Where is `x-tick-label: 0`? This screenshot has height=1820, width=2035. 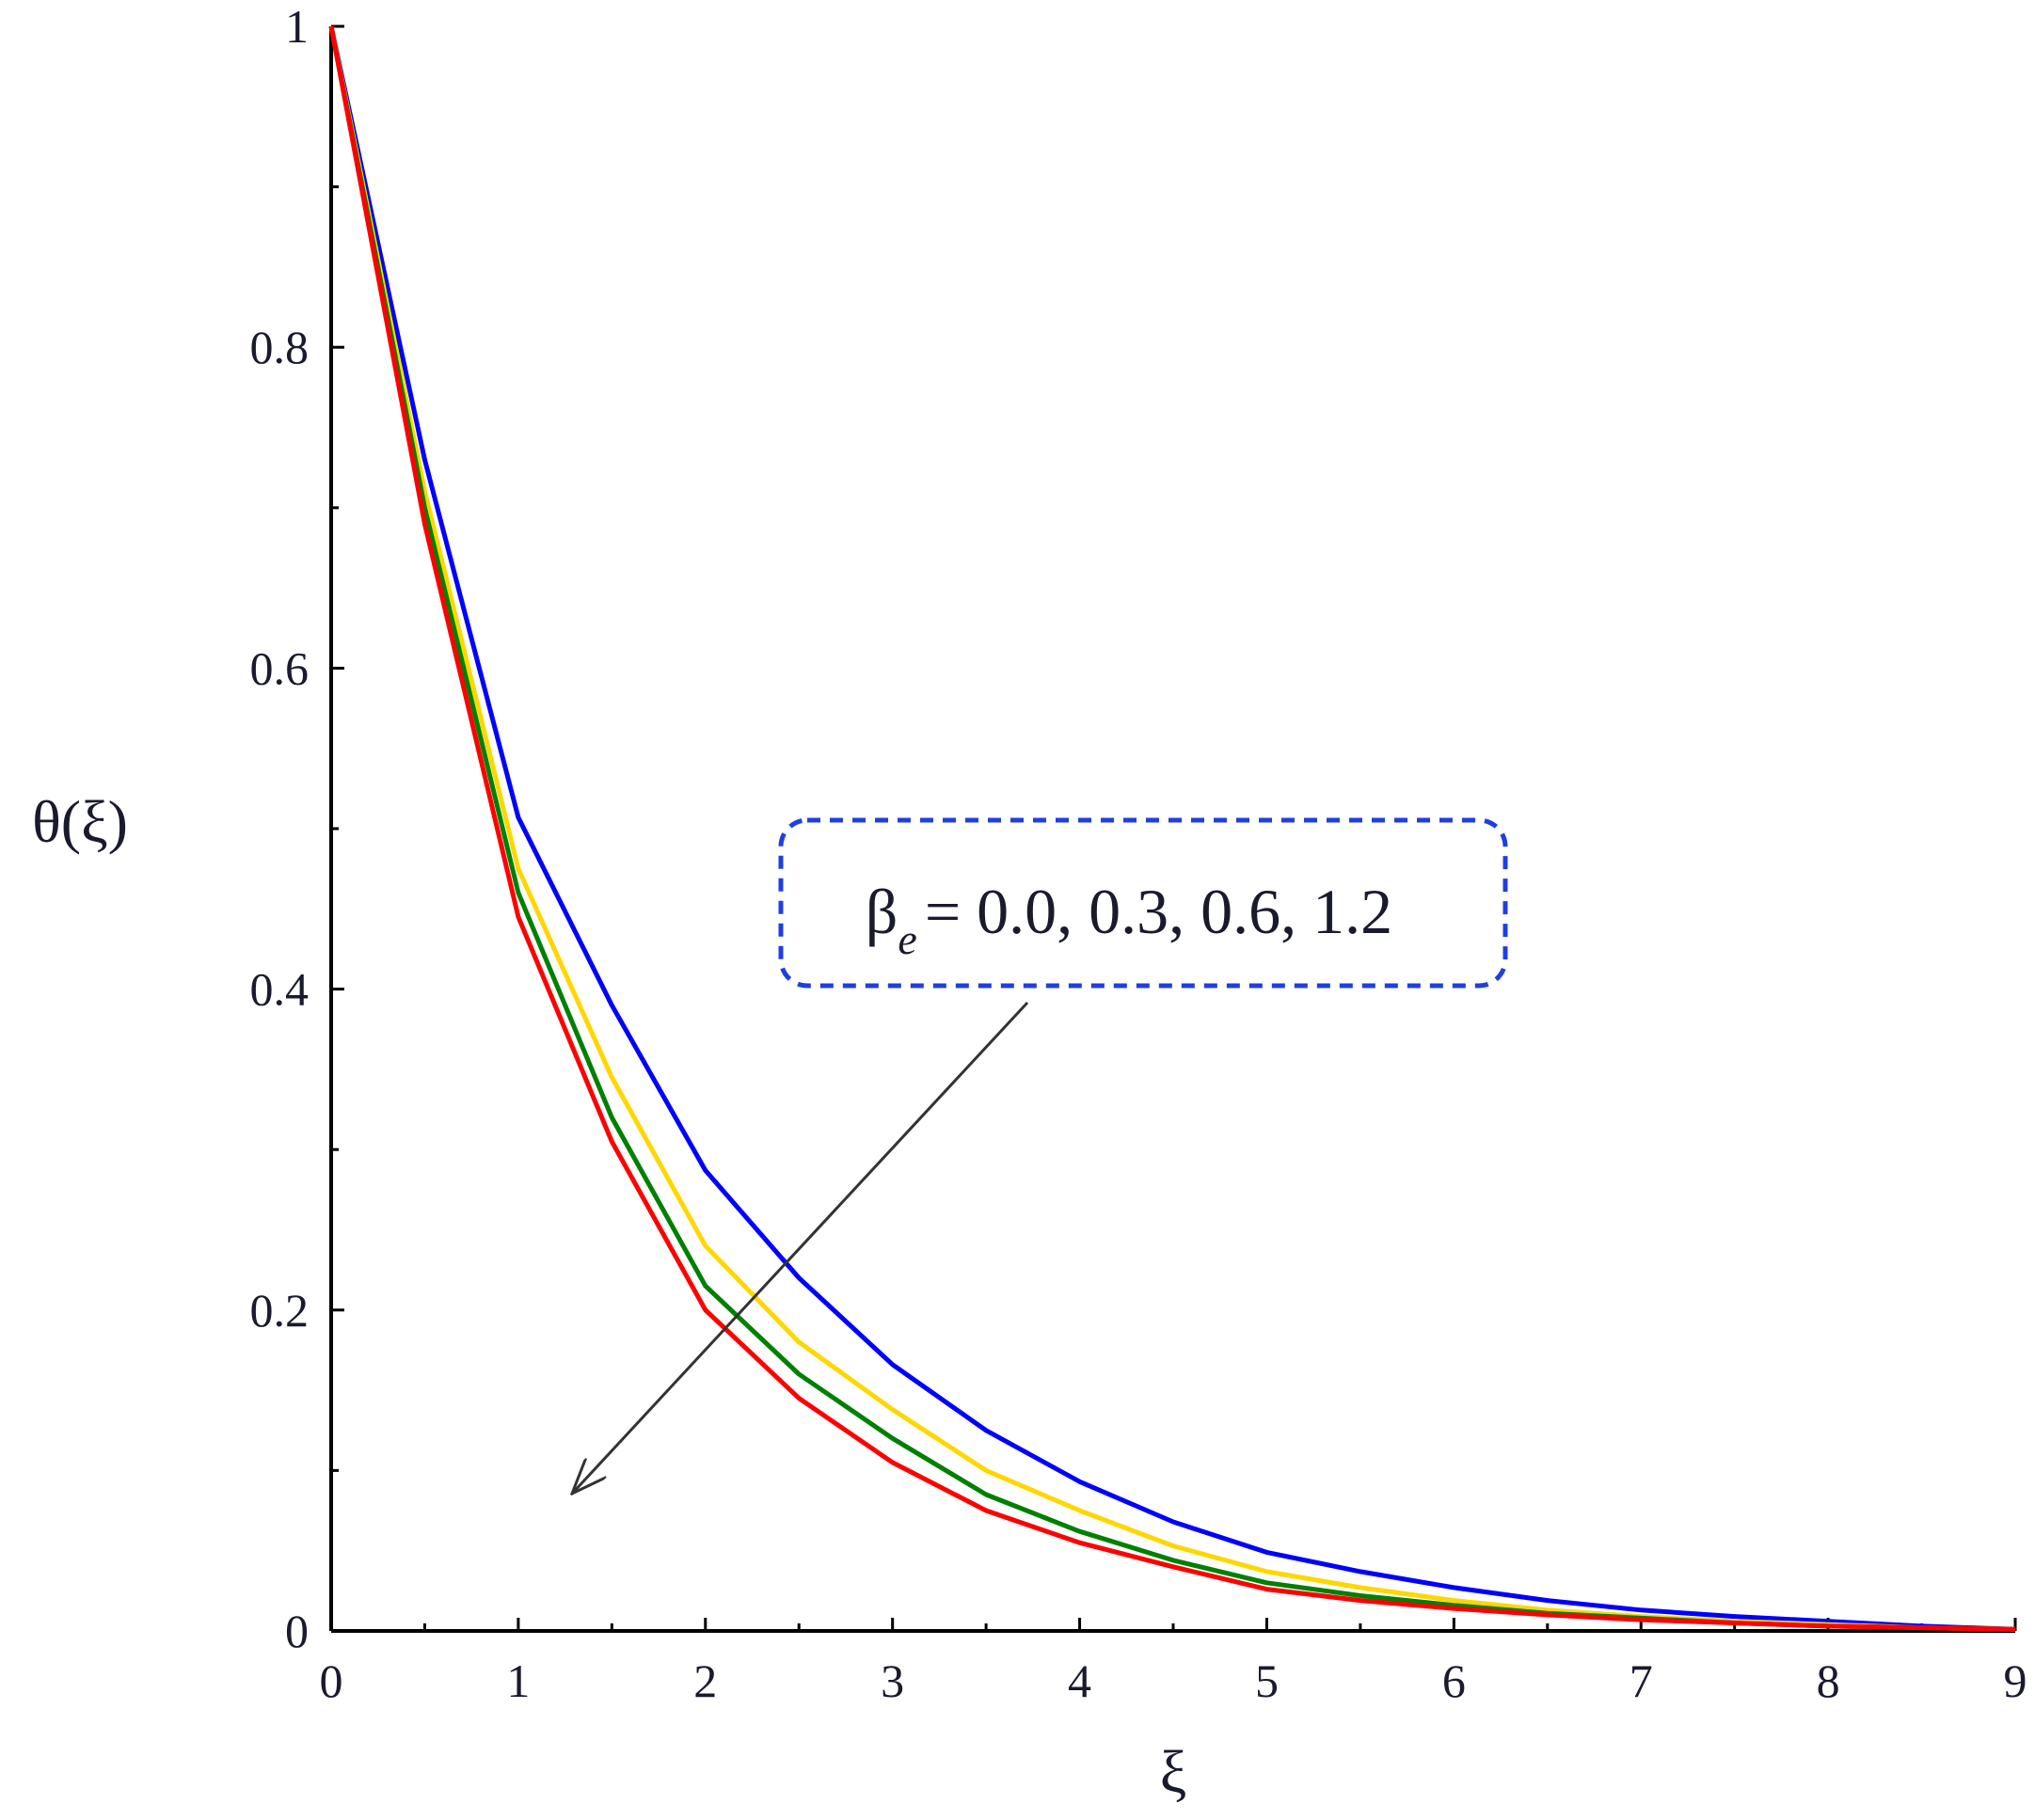
x-tick-label: 0 is located at coordinates (331, 1680).